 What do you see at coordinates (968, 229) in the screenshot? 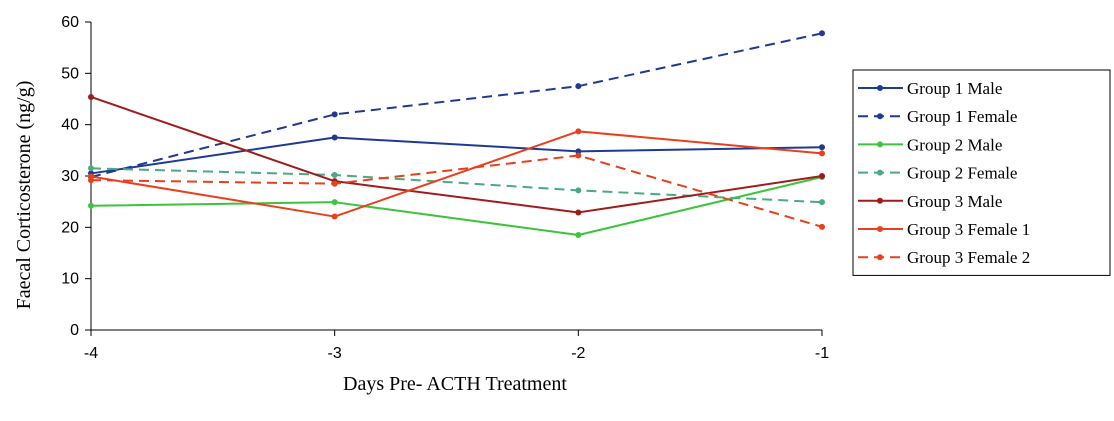
I see `legend-label: Group 3 Female 1` at bounding box center [968, 229].